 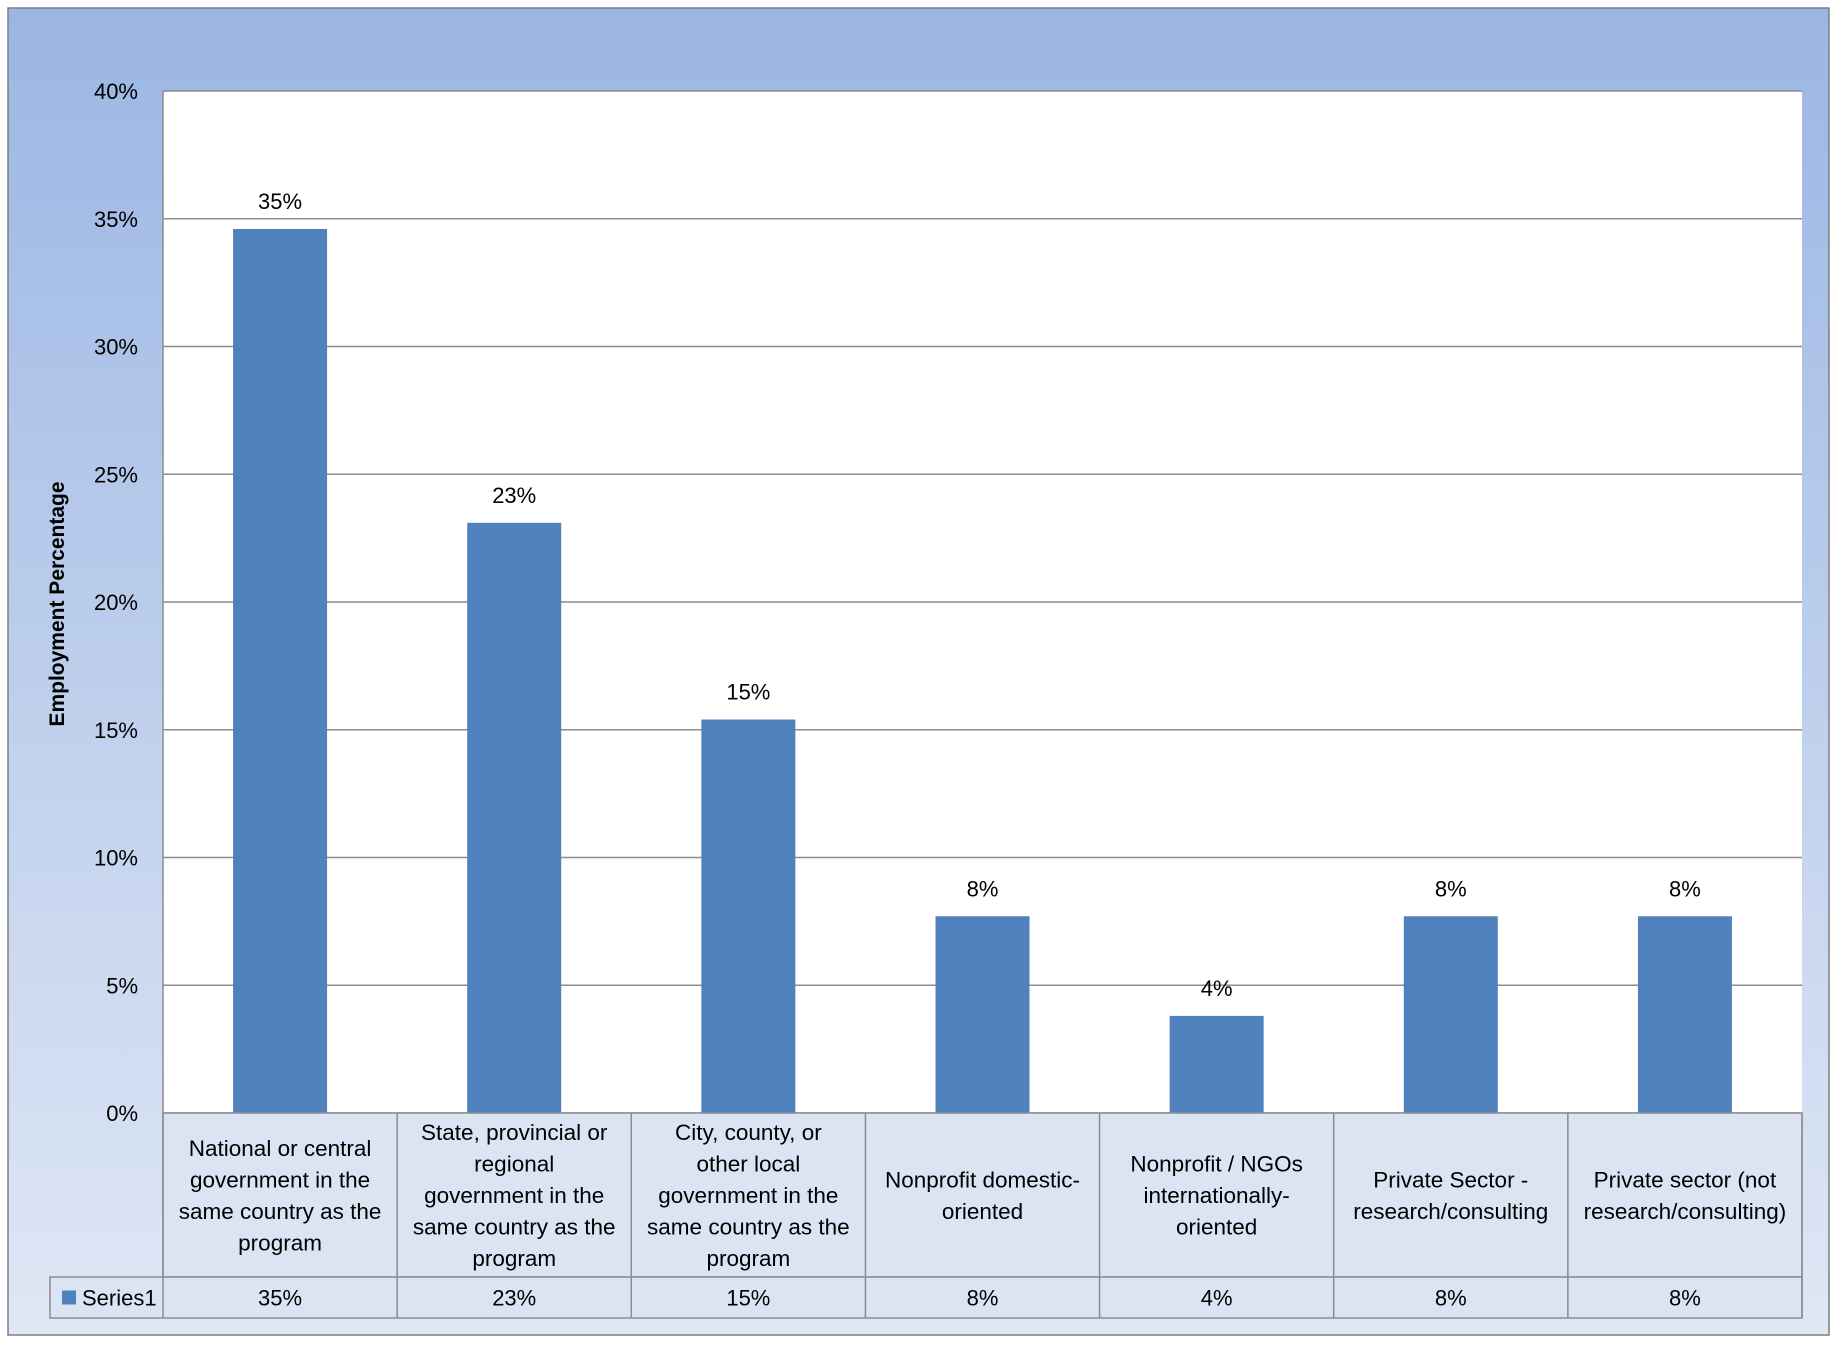 I want to click on table-value: 35%, so click(x=280, y=1298).